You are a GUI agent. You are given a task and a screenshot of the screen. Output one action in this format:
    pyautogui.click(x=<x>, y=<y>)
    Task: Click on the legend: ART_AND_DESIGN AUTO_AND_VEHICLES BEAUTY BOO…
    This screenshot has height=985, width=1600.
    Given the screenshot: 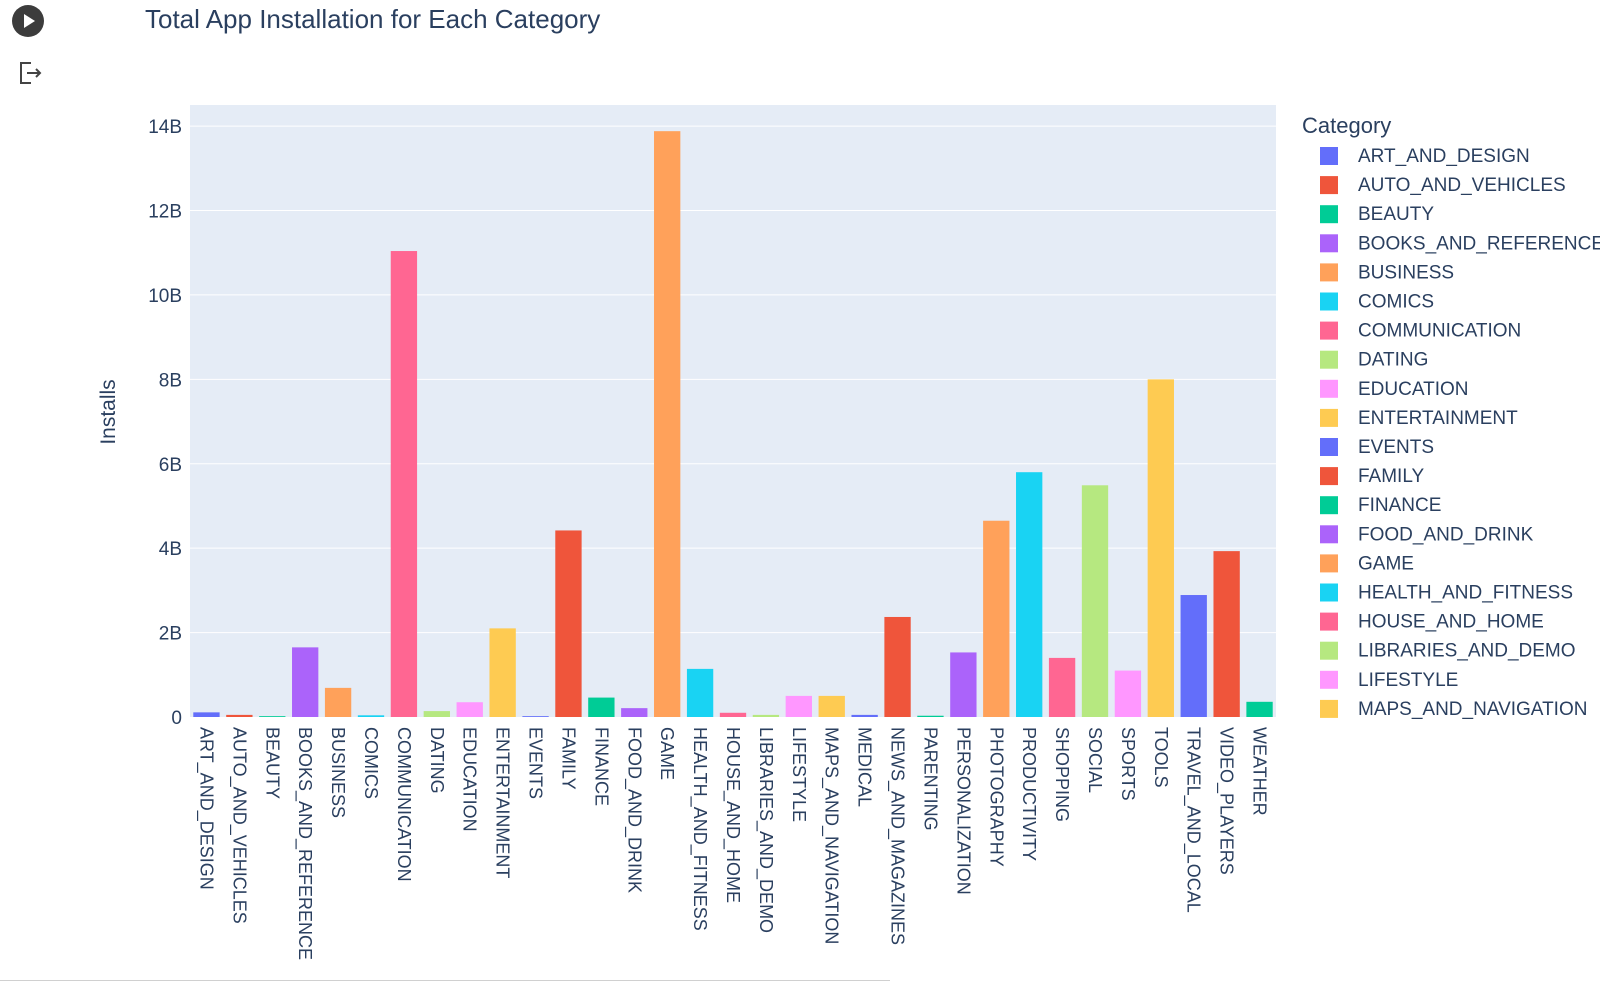 What is the action you would take?
    pyautogui.click(x=1460, y=433)
    